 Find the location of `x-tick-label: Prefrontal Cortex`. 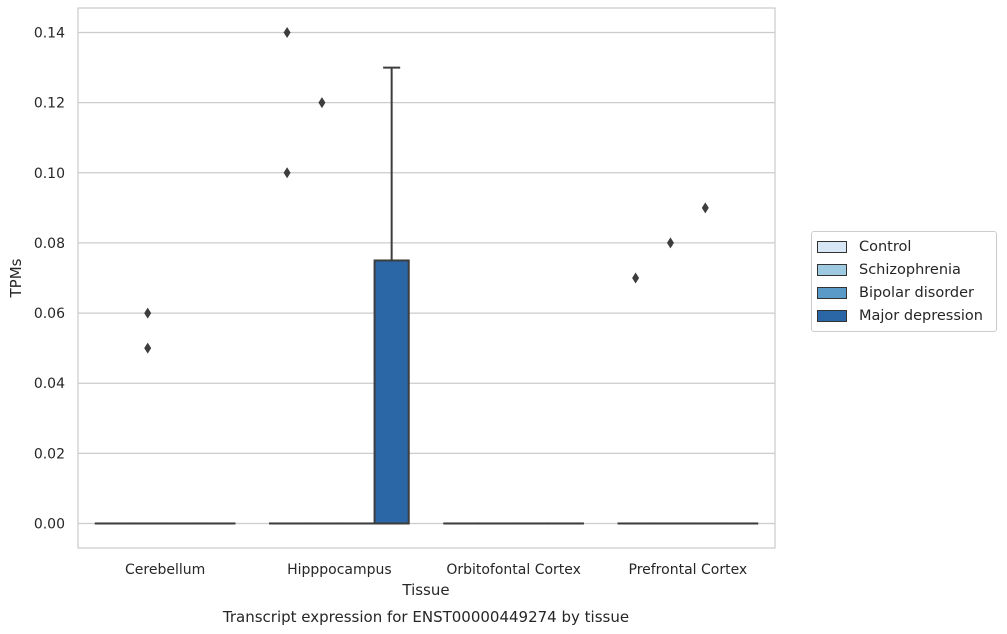

x-tick-label: Prefrontal Cortex is located at coordinates (688, 570).